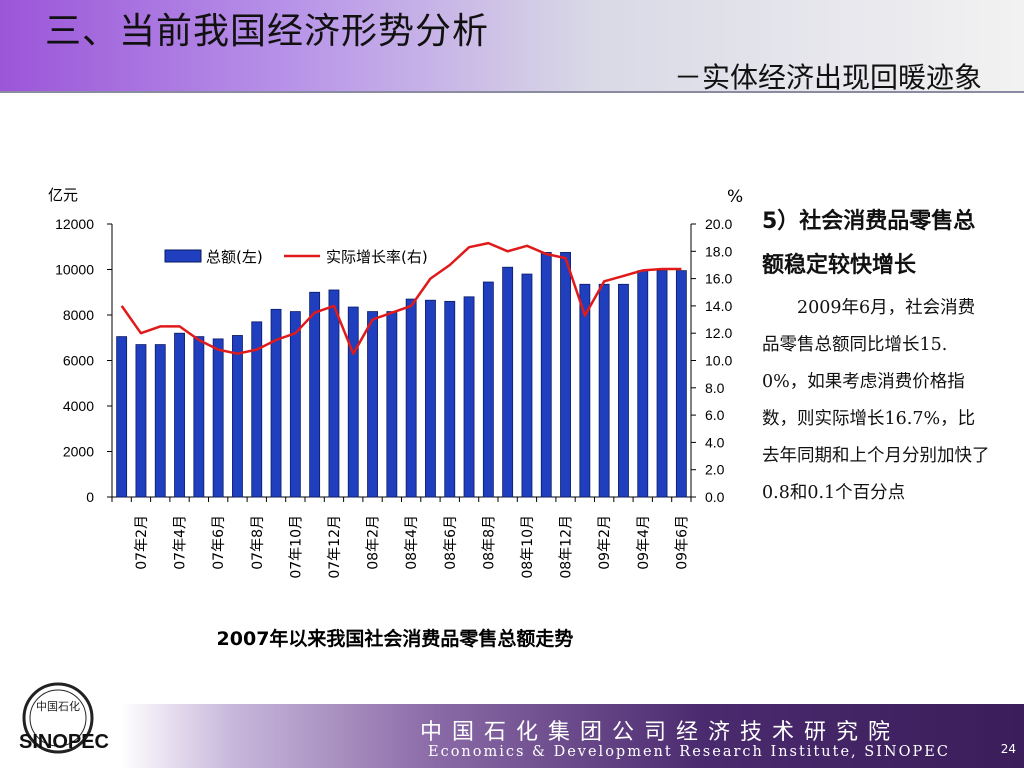  I want to click on title-bar: 三、当前我国经济形势分析 －实体经济出现回暖迹象, so click(512, 47).